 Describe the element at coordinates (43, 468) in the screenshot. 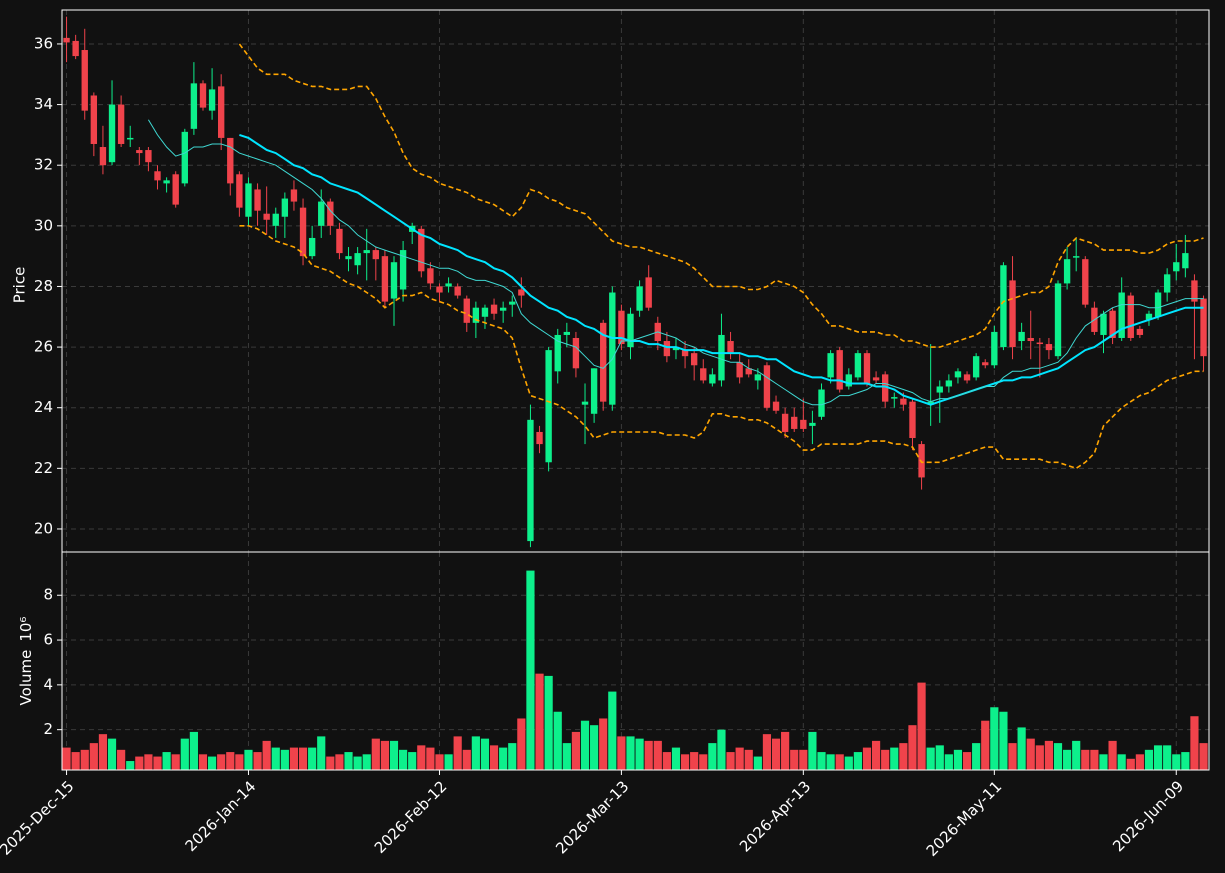

I see `y-tick-label: 22` at that location.